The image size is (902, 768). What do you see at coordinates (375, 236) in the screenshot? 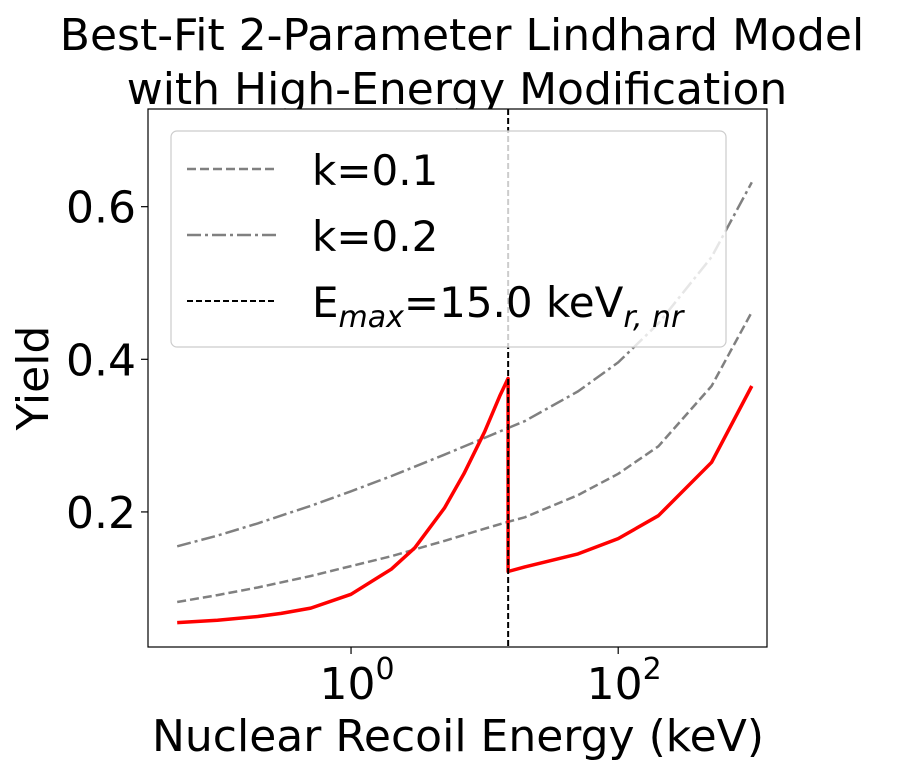
I see `legend-label-k02: k=0.2` at bounding box center [375, 236].